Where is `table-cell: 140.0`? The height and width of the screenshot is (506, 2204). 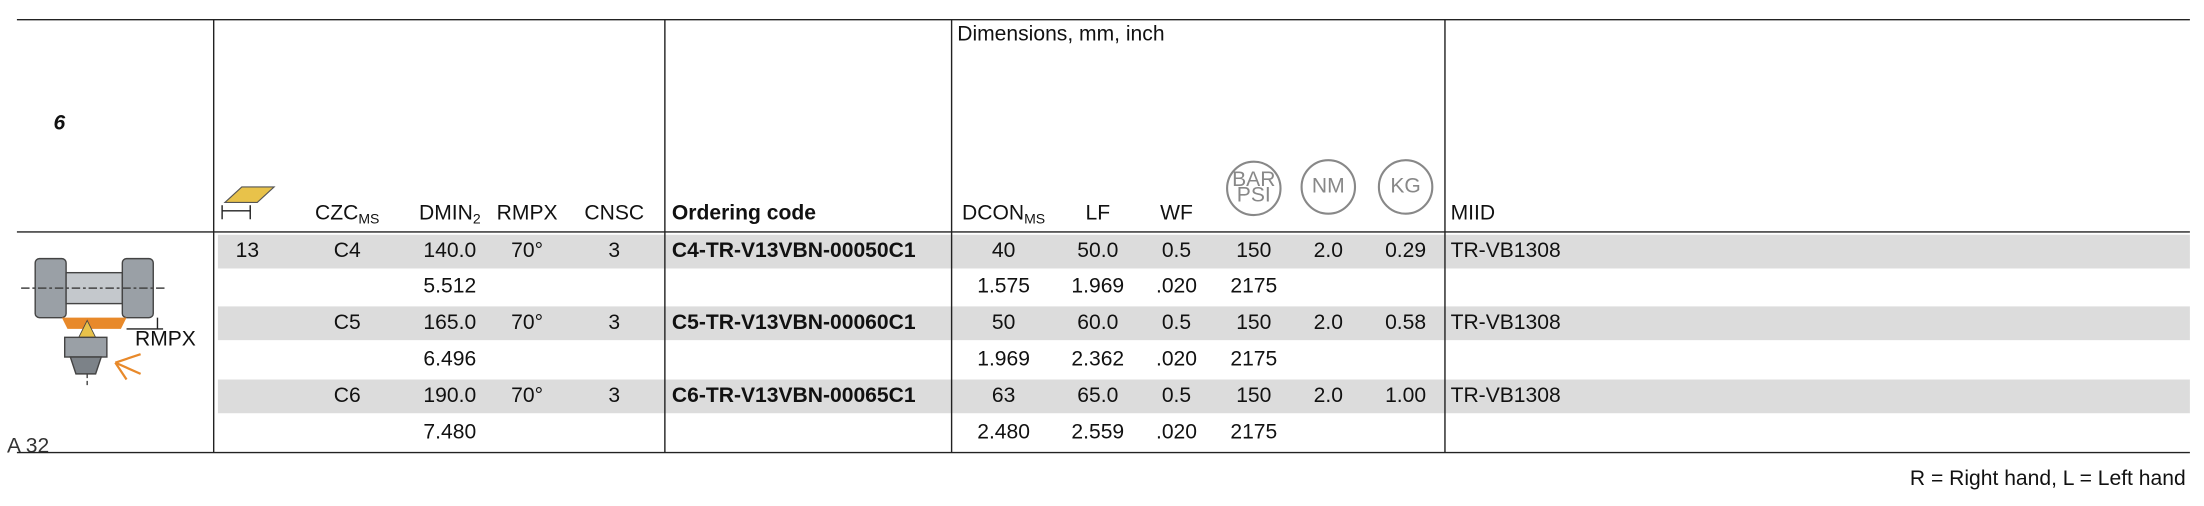
table-cell: 140.0 is located at coordinates (449, 250).